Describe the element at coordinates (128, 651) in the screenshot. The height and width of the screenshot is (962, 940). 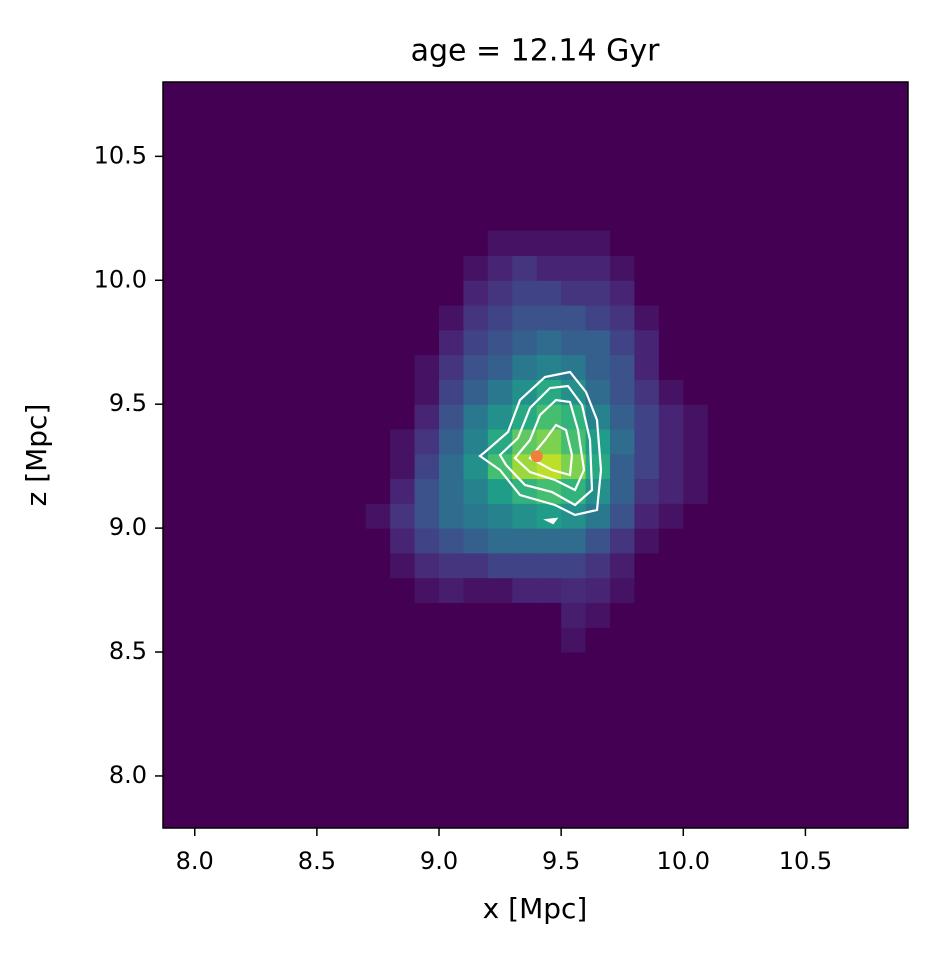
I see `y-tick-label: 8.5` at that location.